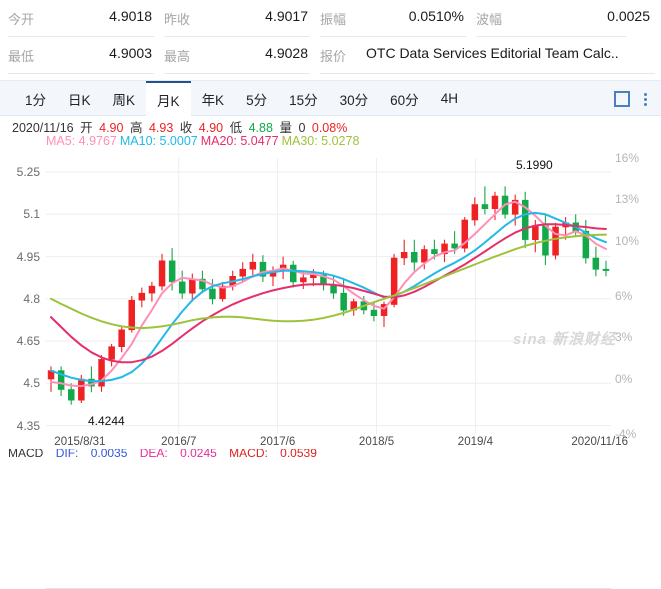 This screenshot has height=589, width=661. I want to click on quote-value-today-open: 4.9018, so click(130, 16).